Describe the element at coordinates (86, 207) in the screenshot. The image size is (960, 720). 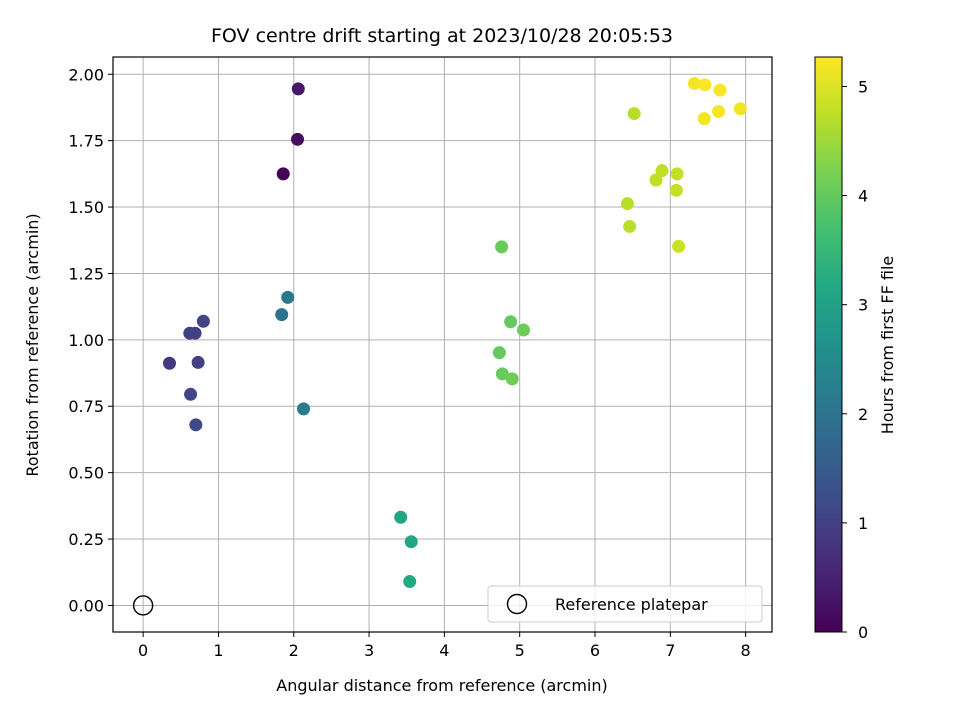
I see `y-tick-label: 1.50` at that location.